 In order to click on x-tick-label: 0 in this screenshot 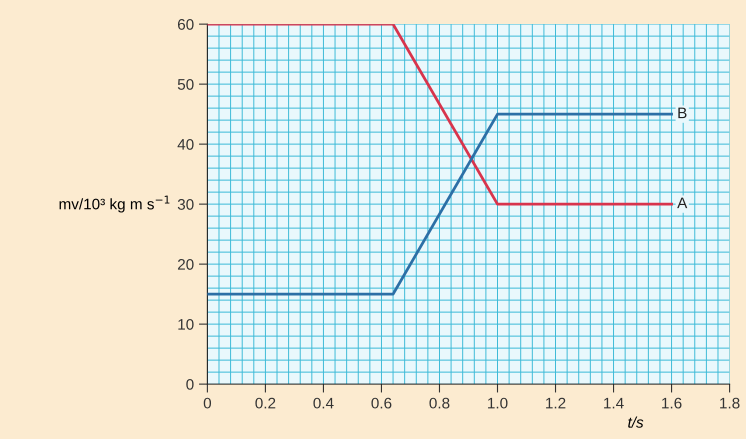, I will do `click(208, 403)`.